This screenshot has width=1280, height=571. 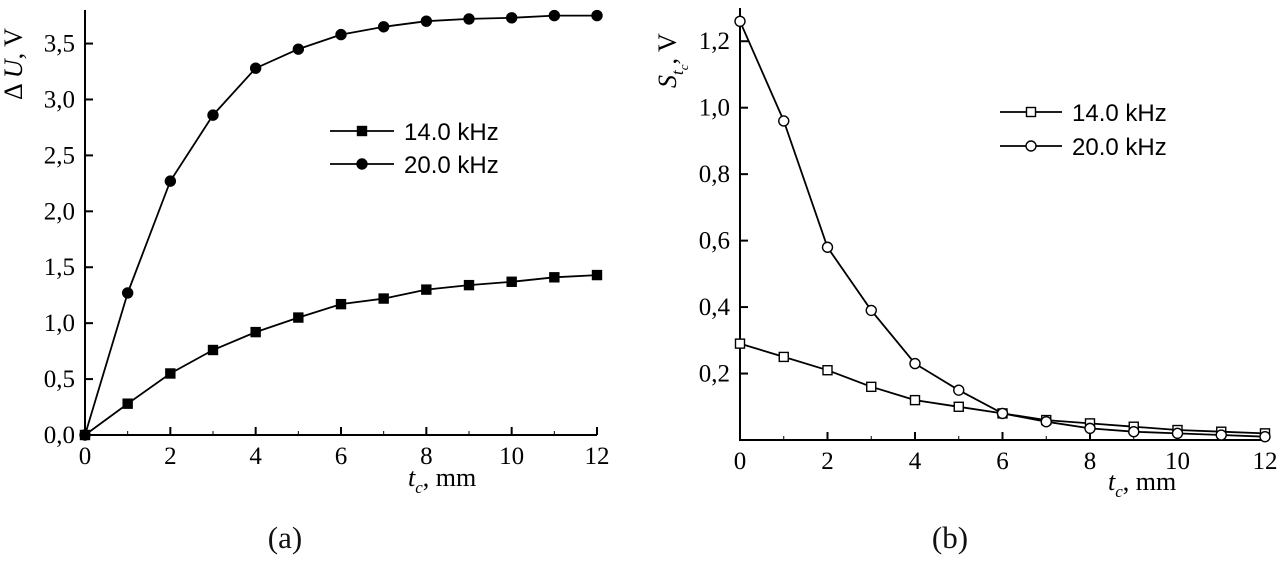 I want to click on y-tick-label: 2,5, so click(x=59, y=155).